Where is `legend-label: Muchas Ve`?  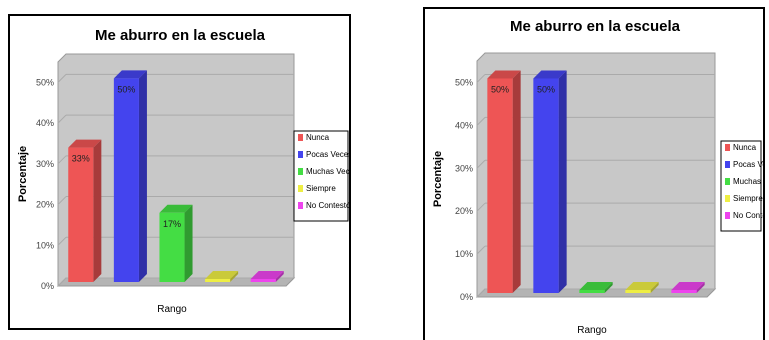 legend-label: Muchas Ve is located at coordinates (748, 181).